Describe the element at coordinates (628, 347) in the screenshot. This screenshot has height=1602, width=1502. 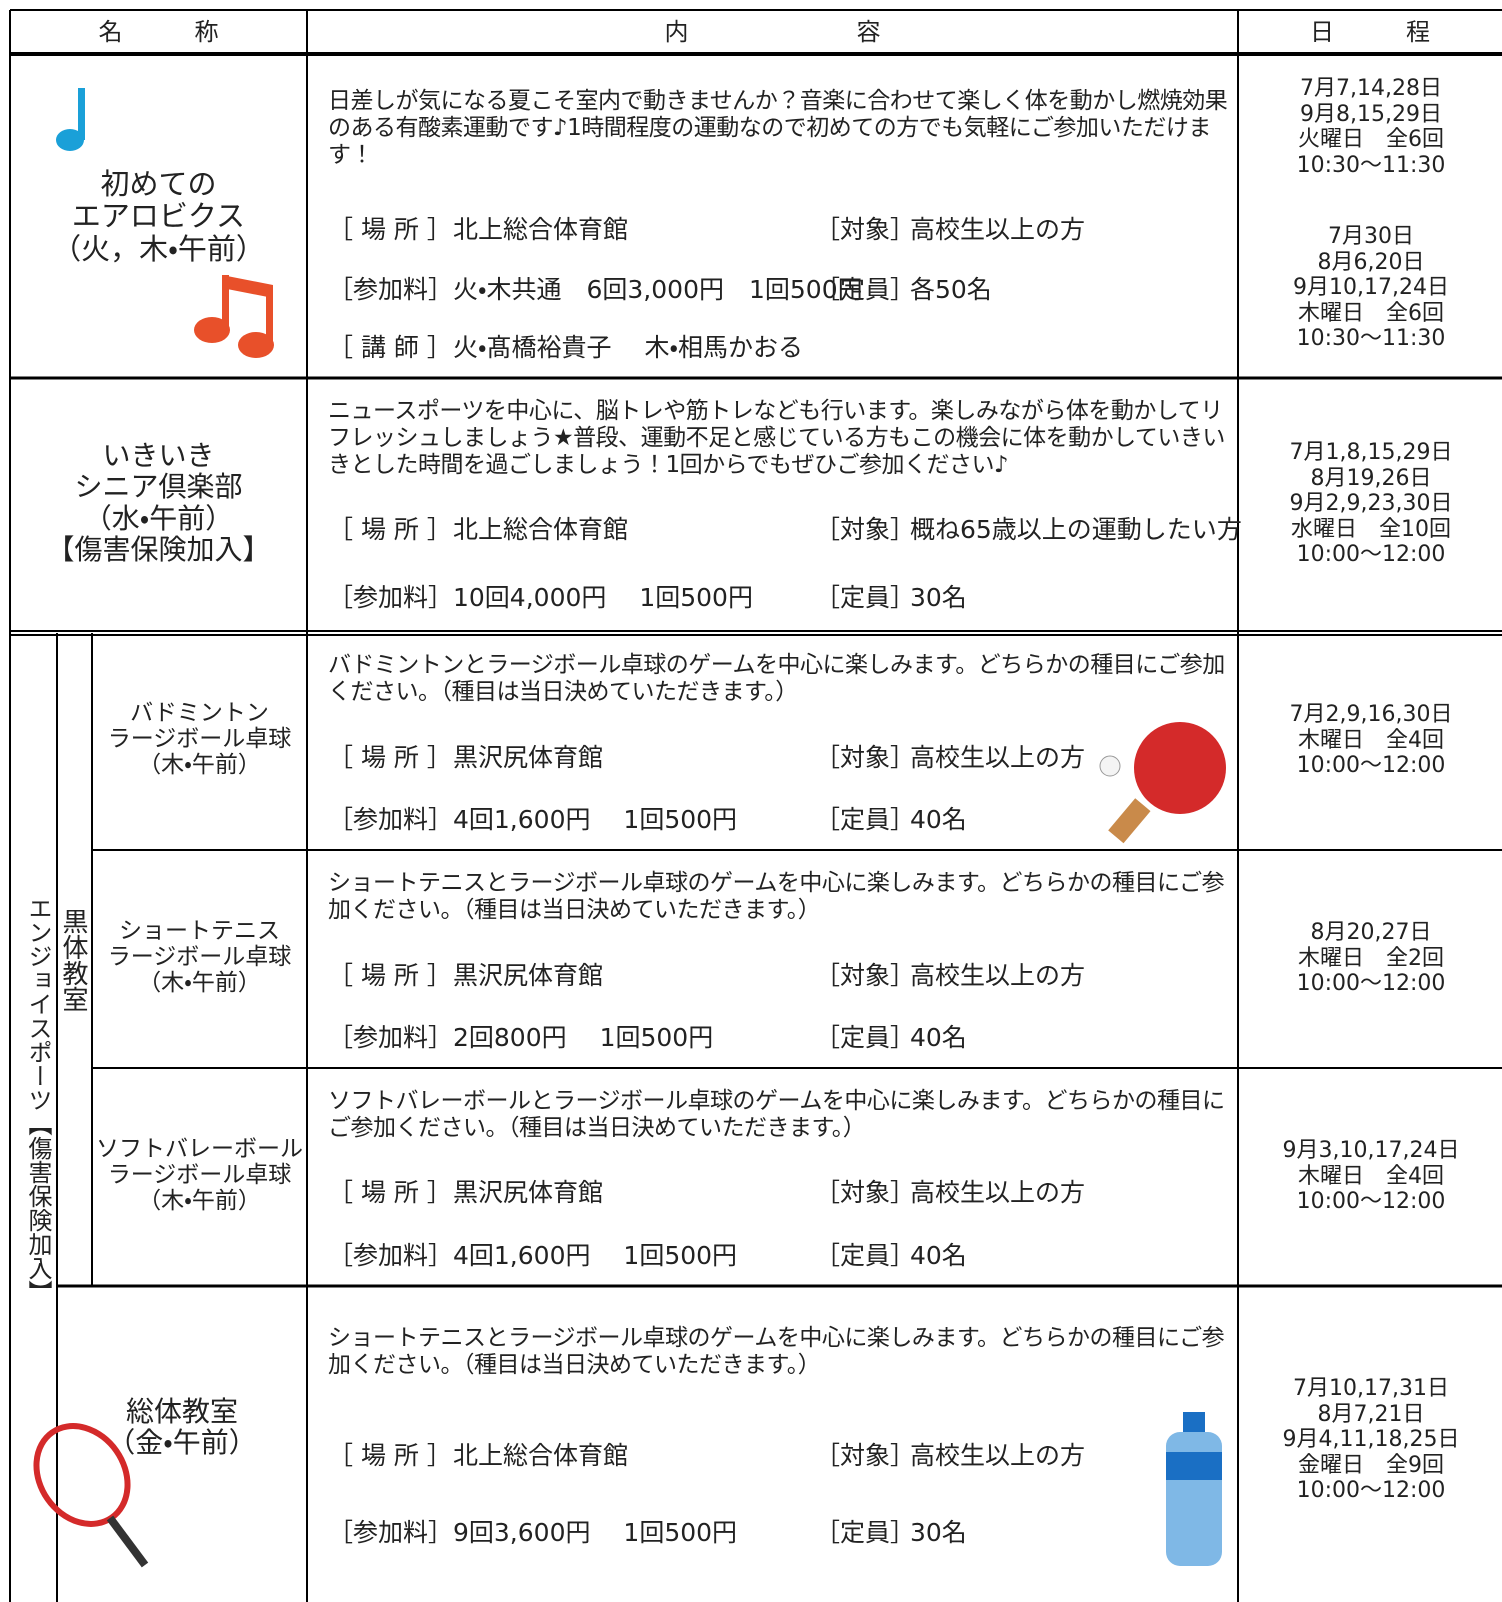
I see `field-value: 火・髙橋裕貴子 木・相馬かおる` at that location.